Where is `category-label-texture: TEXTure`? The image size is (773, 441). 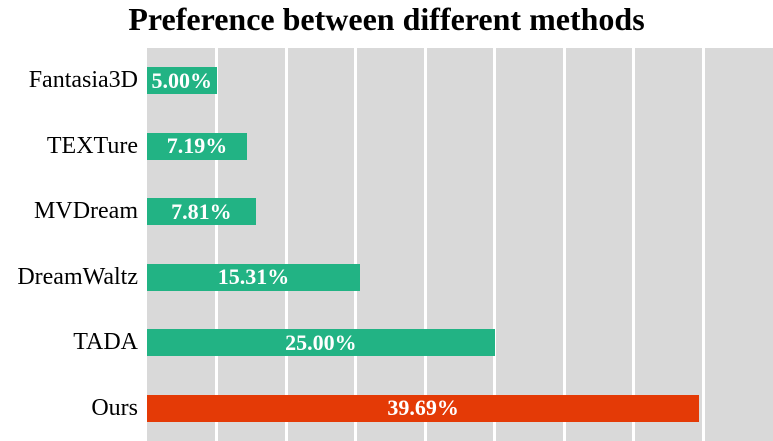 category-label-texture: TEXTure is located at coordinates (92, 145).